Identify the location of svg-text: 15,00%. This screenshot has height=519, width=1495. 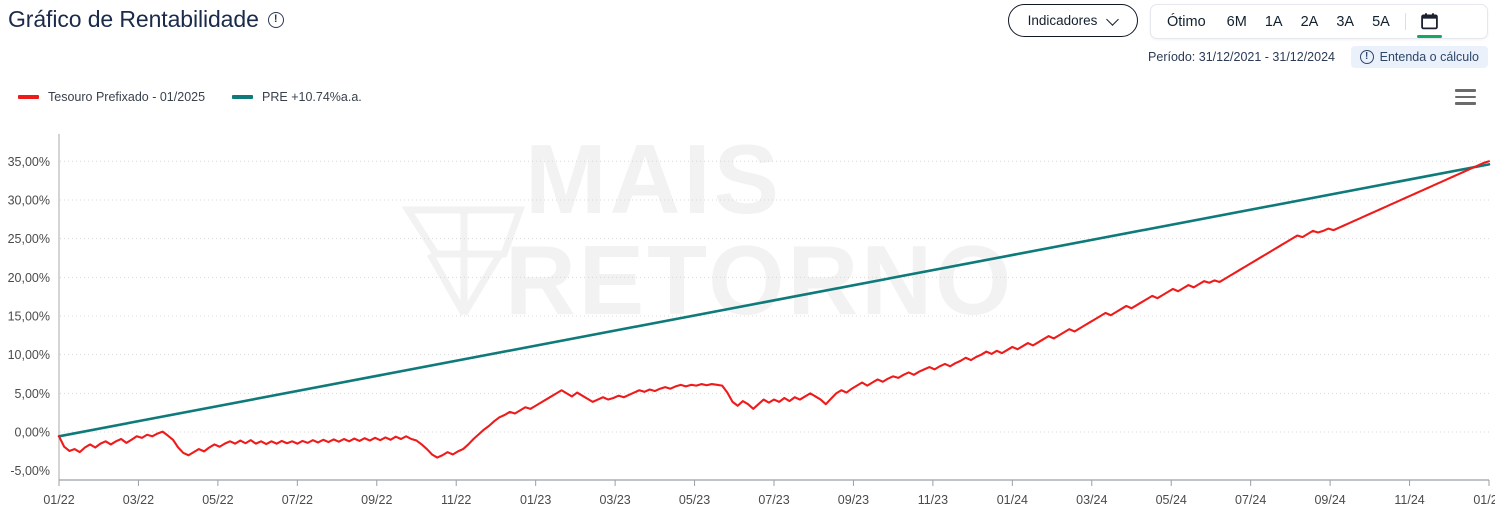
(29, 317).